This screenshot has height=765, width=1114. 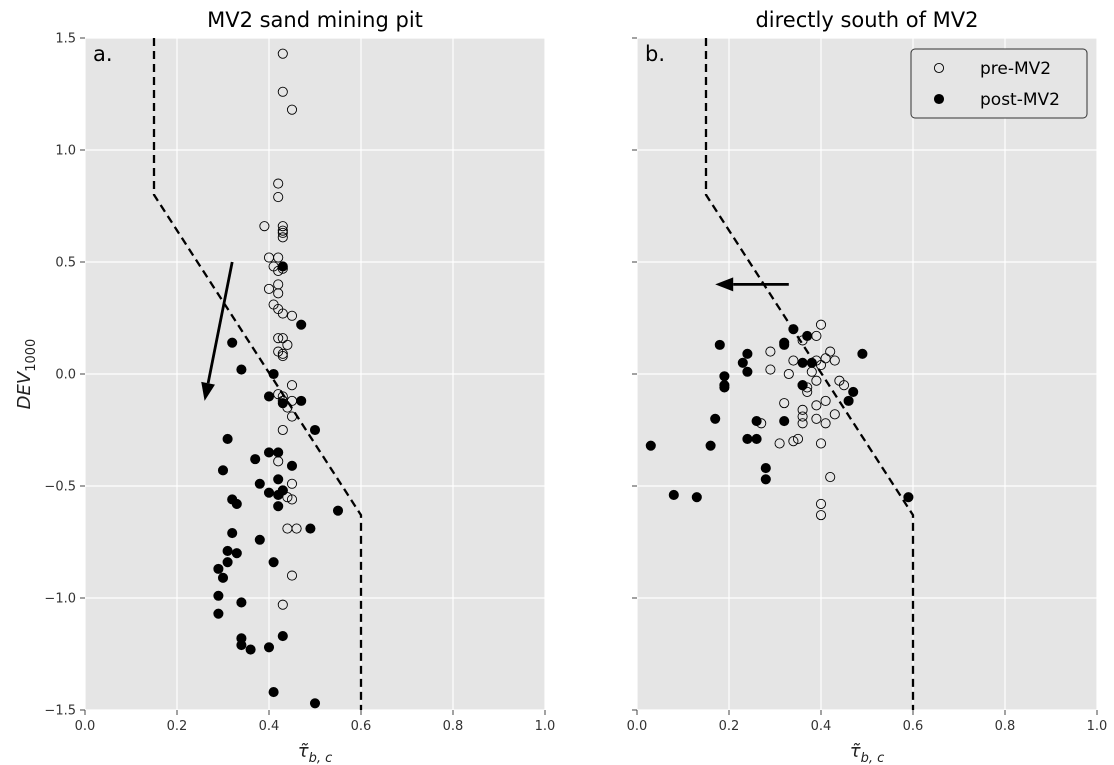 I want to click on y-tick-label: 1.0, so click(x=65, y=151).